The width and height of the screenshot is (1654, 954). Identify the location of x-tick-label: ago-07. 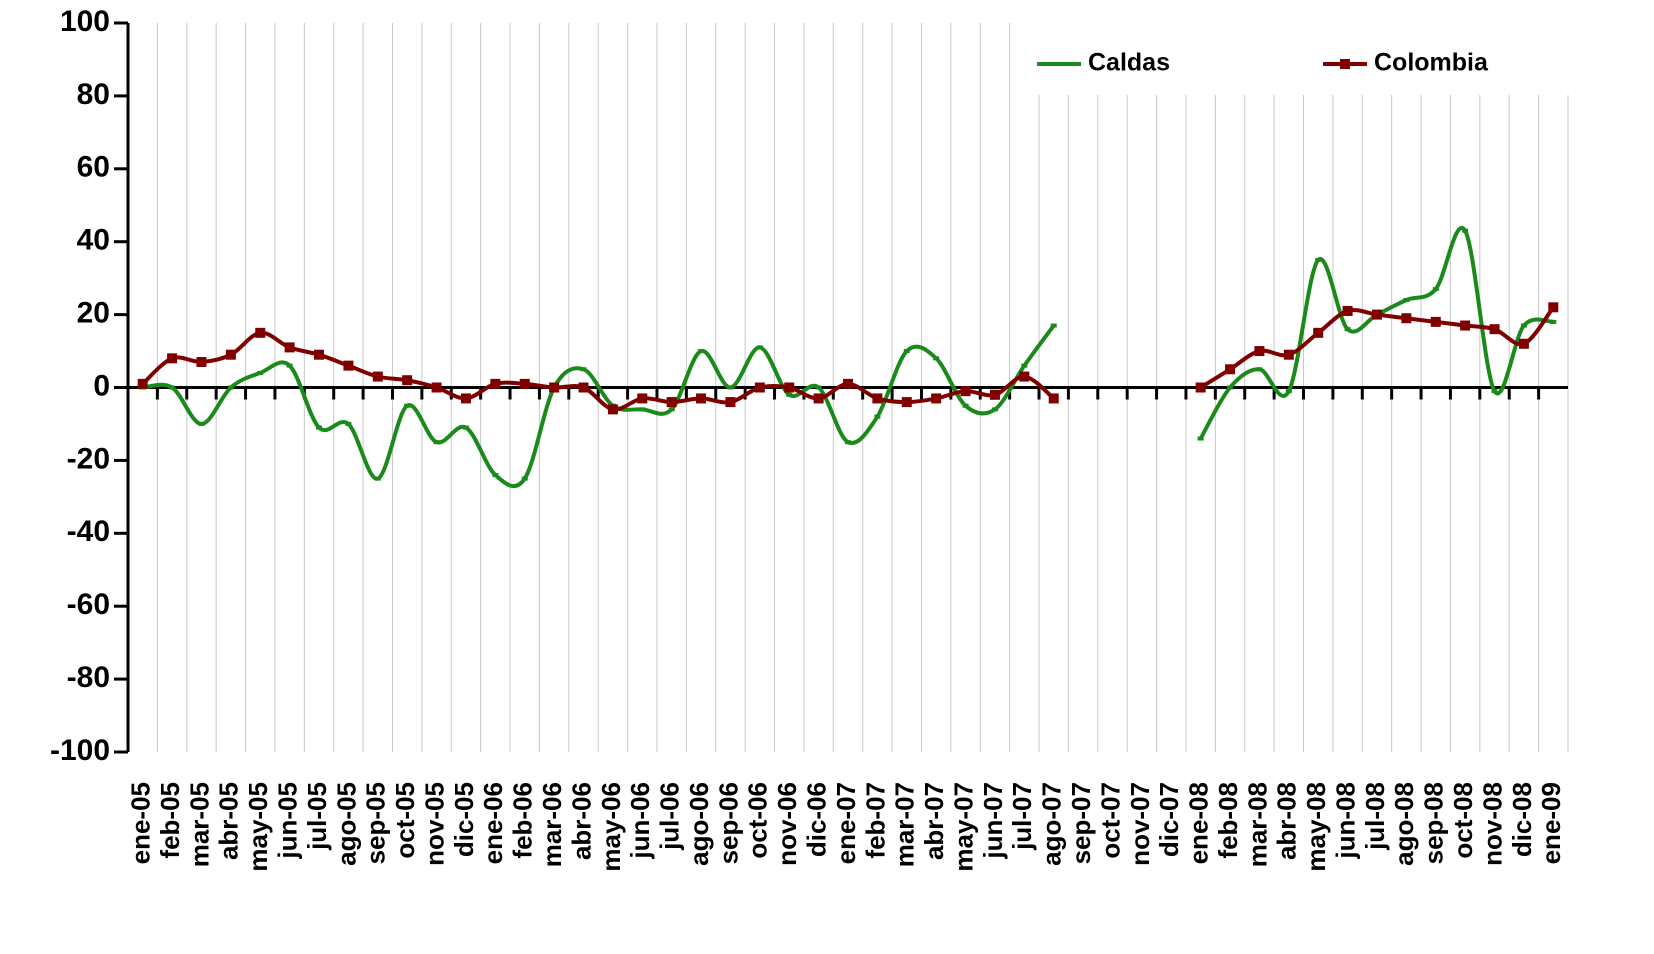
(1052, 824).